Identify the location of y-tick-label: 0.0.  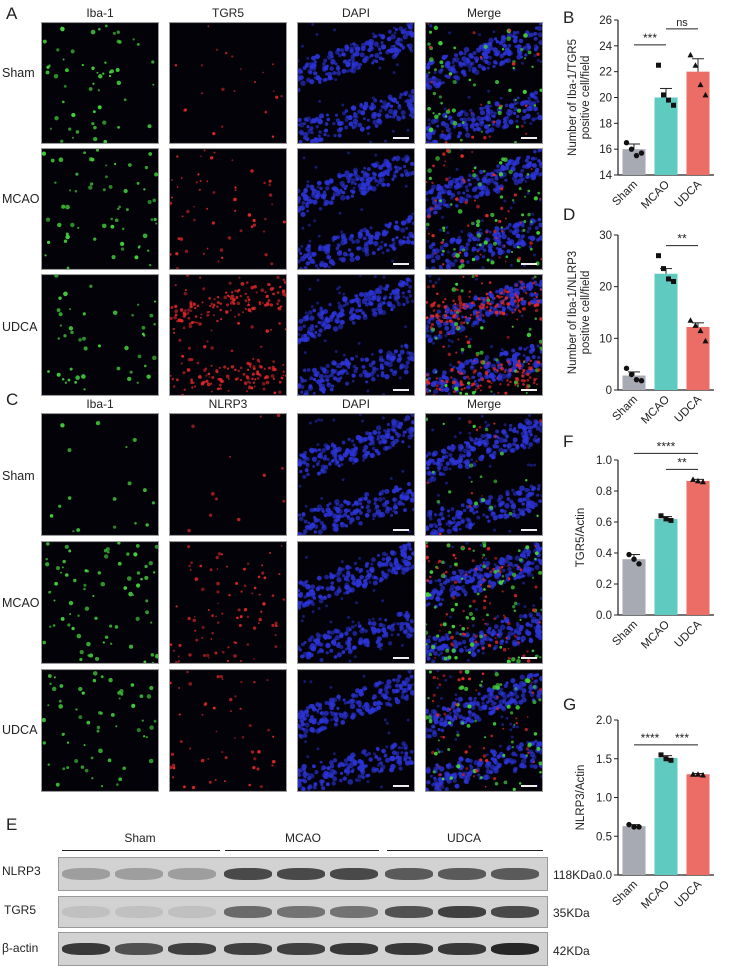
(604, 616).